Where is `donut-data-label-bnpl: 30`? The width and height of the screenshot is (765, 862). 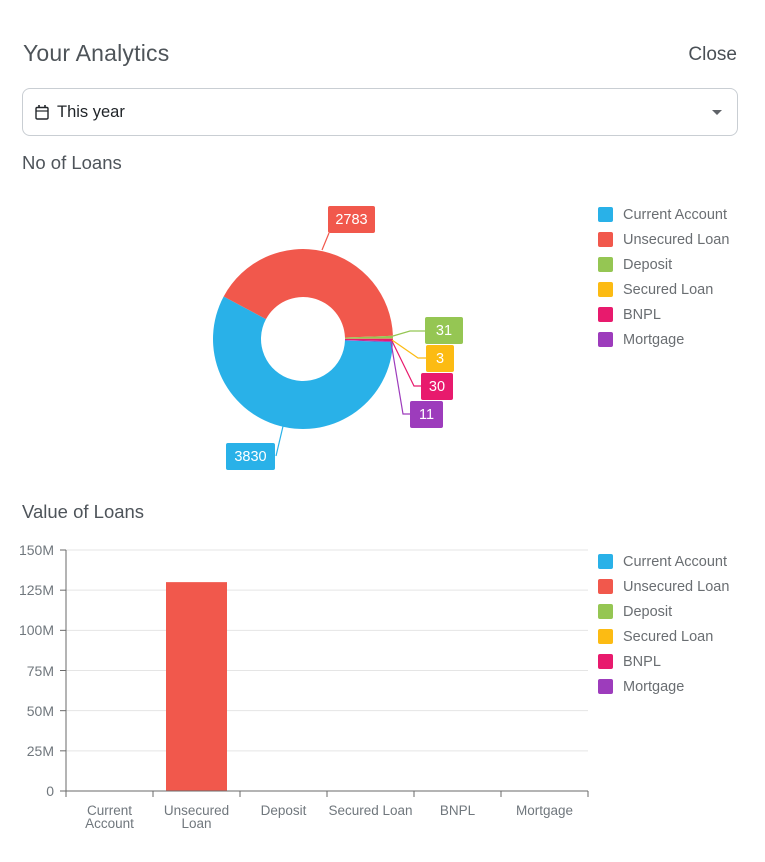 donut-data-label-bnpl: 30 is located at coordinates (437, 386).